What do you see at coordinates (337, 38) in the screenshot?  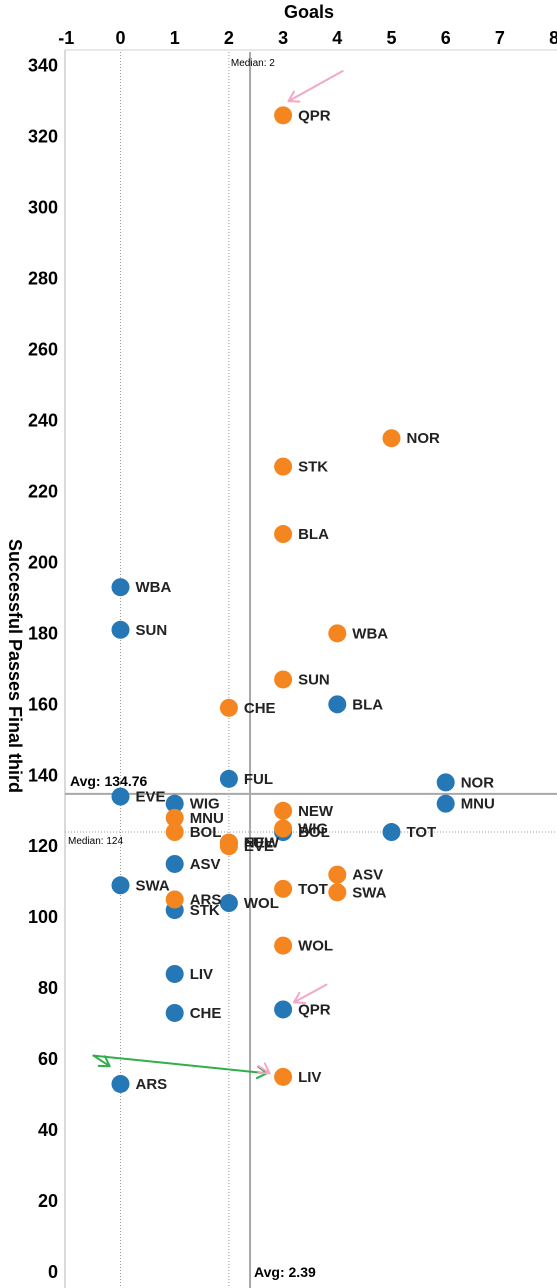 I see `x-tick-label: 4` at bounding box center [337, 38].